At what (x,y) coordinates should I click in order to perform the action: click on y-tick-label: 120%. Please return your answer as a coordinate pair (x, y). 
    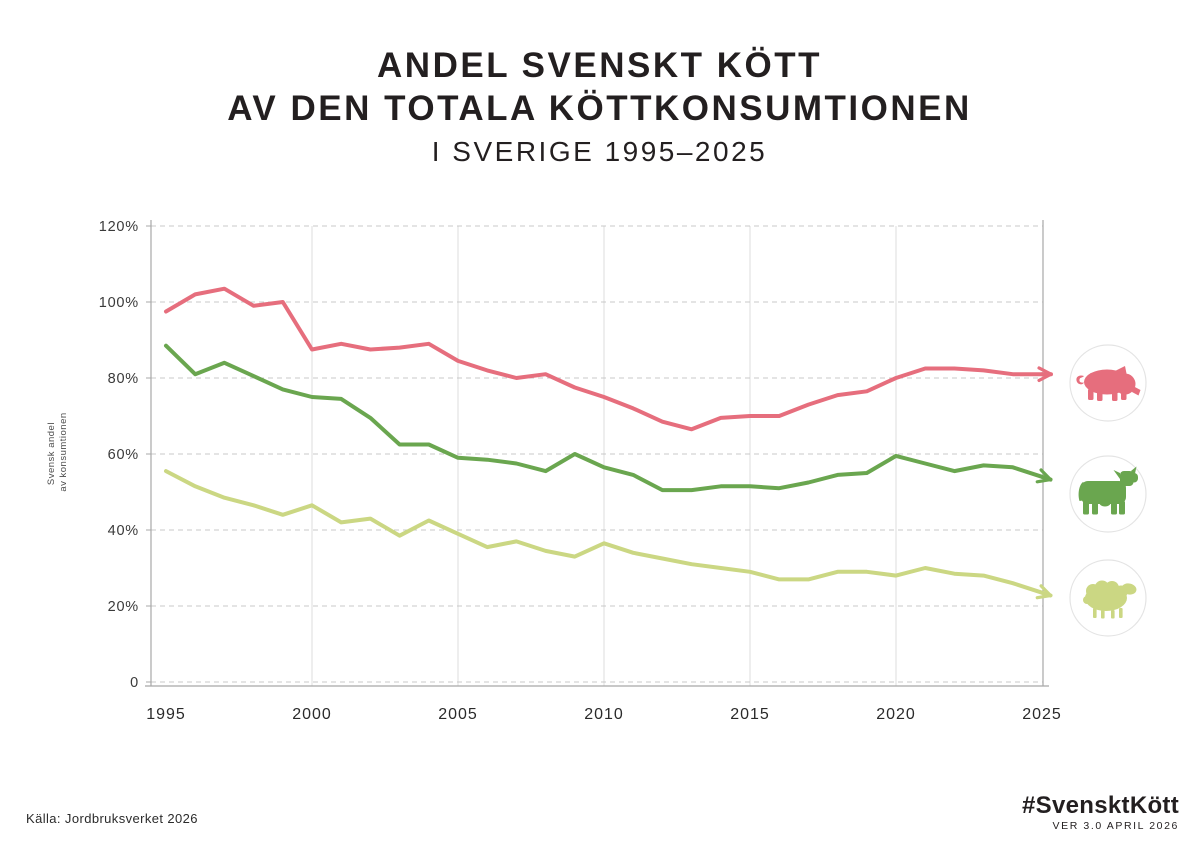
    Looking at the image, I should click on (119, 227).